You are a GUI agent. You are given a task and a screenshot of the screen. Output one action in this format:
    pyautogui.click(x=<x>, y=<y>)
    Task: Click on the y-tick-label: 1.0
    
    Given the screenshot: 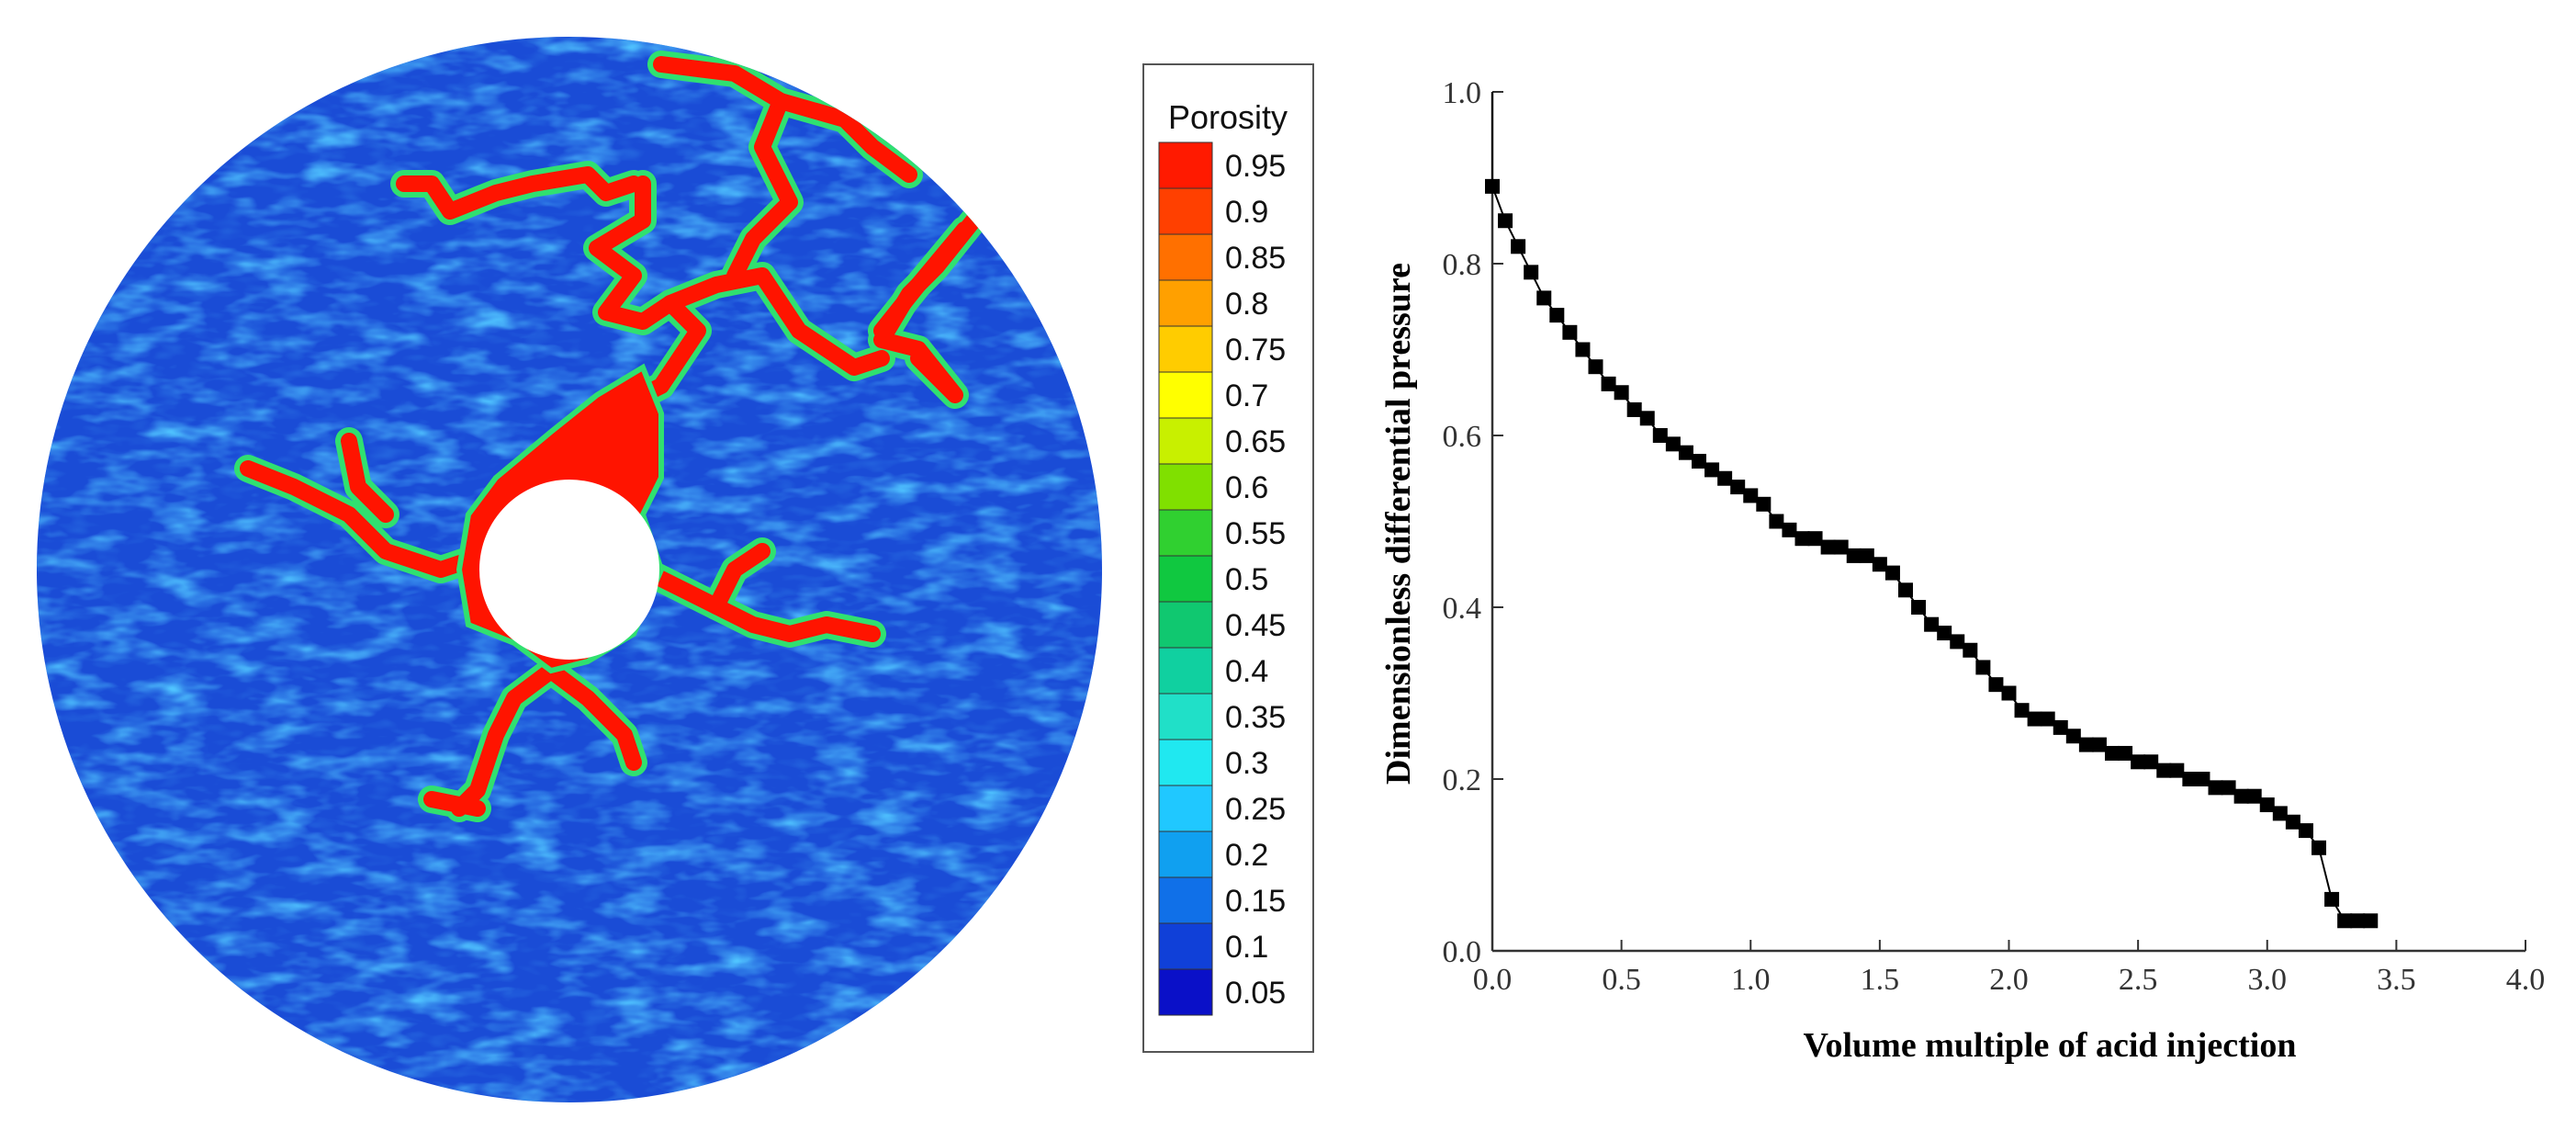 What is the action you would take?
    pyautogui.click(x=1462, y=93)
    